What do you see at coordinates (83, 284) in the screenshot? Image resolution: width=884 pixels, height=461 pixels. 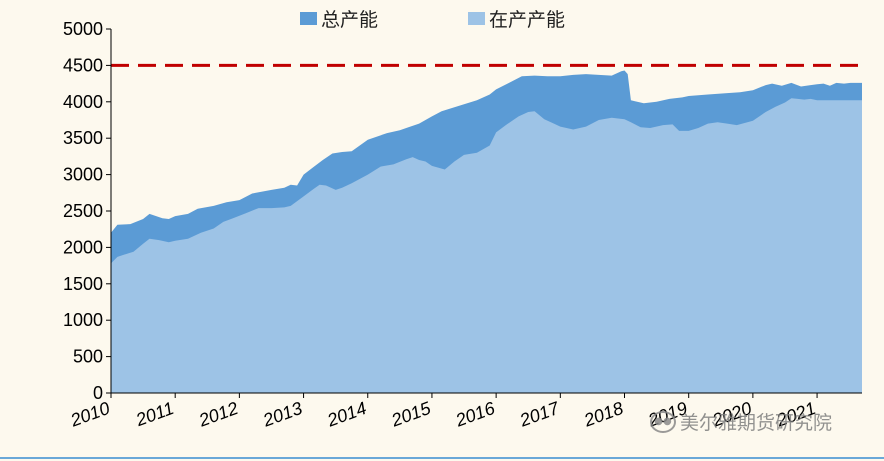 I see `y-tick-label: 1500` at bounding box center [83, 284].